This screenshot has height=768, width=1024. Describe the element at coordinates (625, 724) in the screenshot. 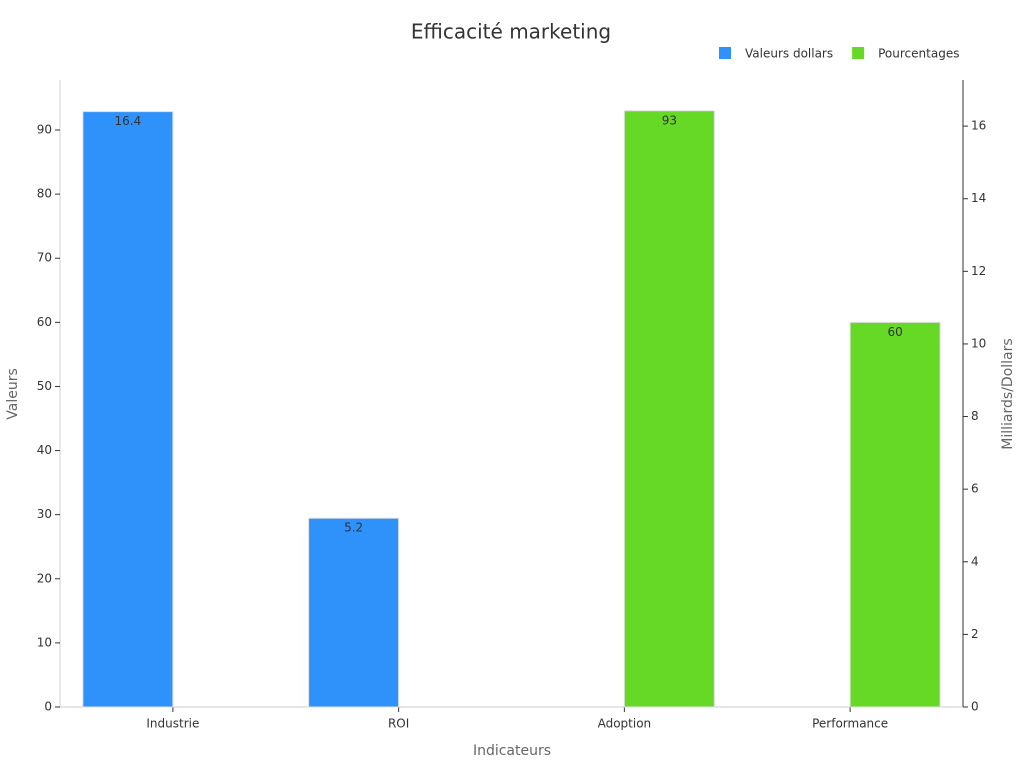

I see `x-tick-label: Adoption` at that location.